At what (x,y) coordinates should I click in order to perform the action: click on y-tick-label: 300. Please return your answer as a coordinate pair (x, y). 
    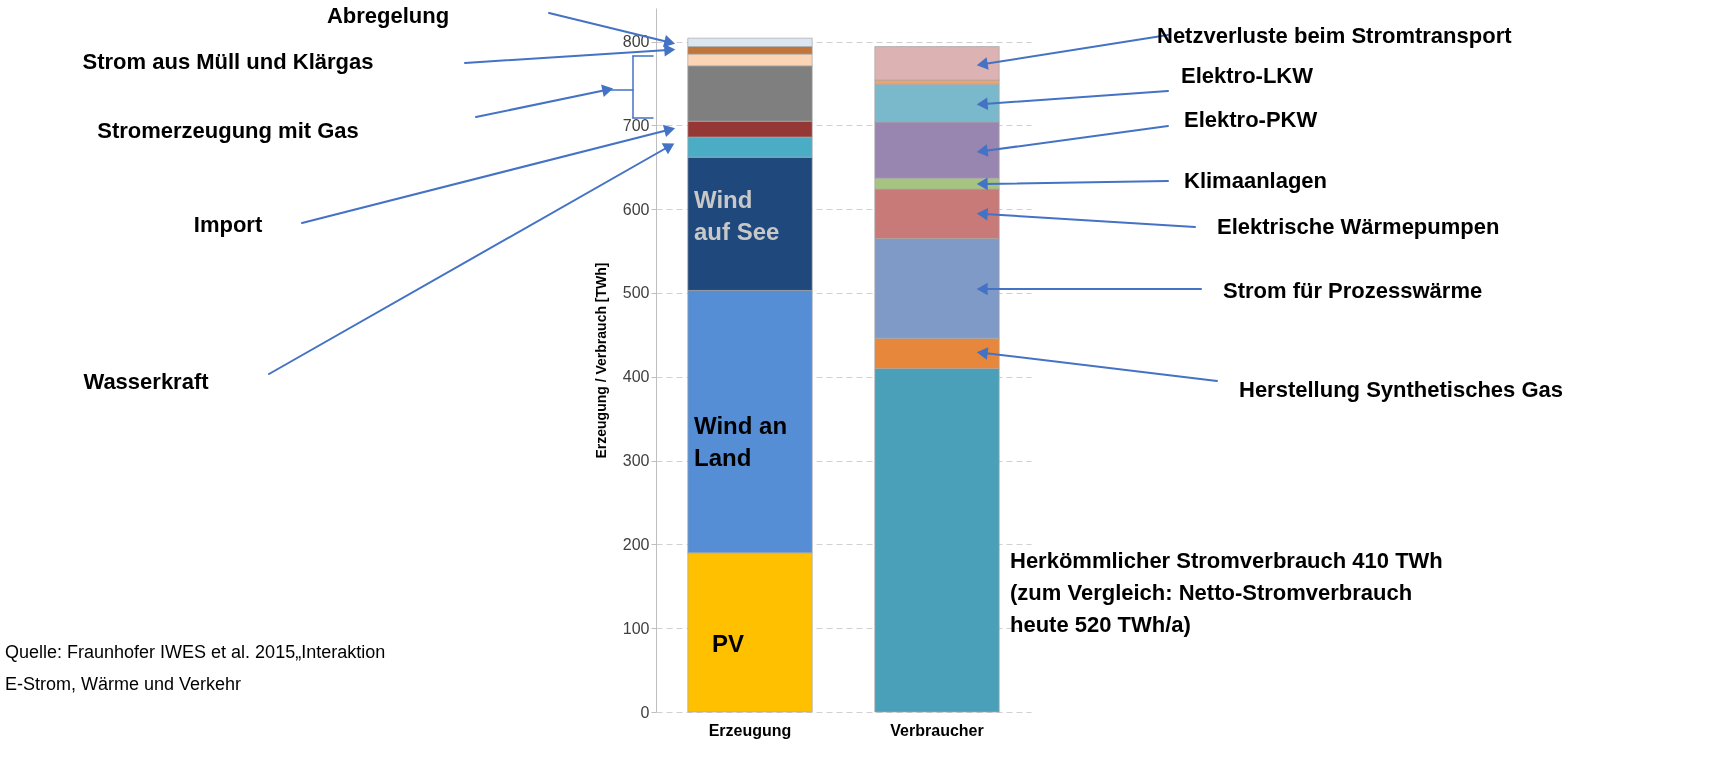
    Looking at the image, I should click on (636, 461).